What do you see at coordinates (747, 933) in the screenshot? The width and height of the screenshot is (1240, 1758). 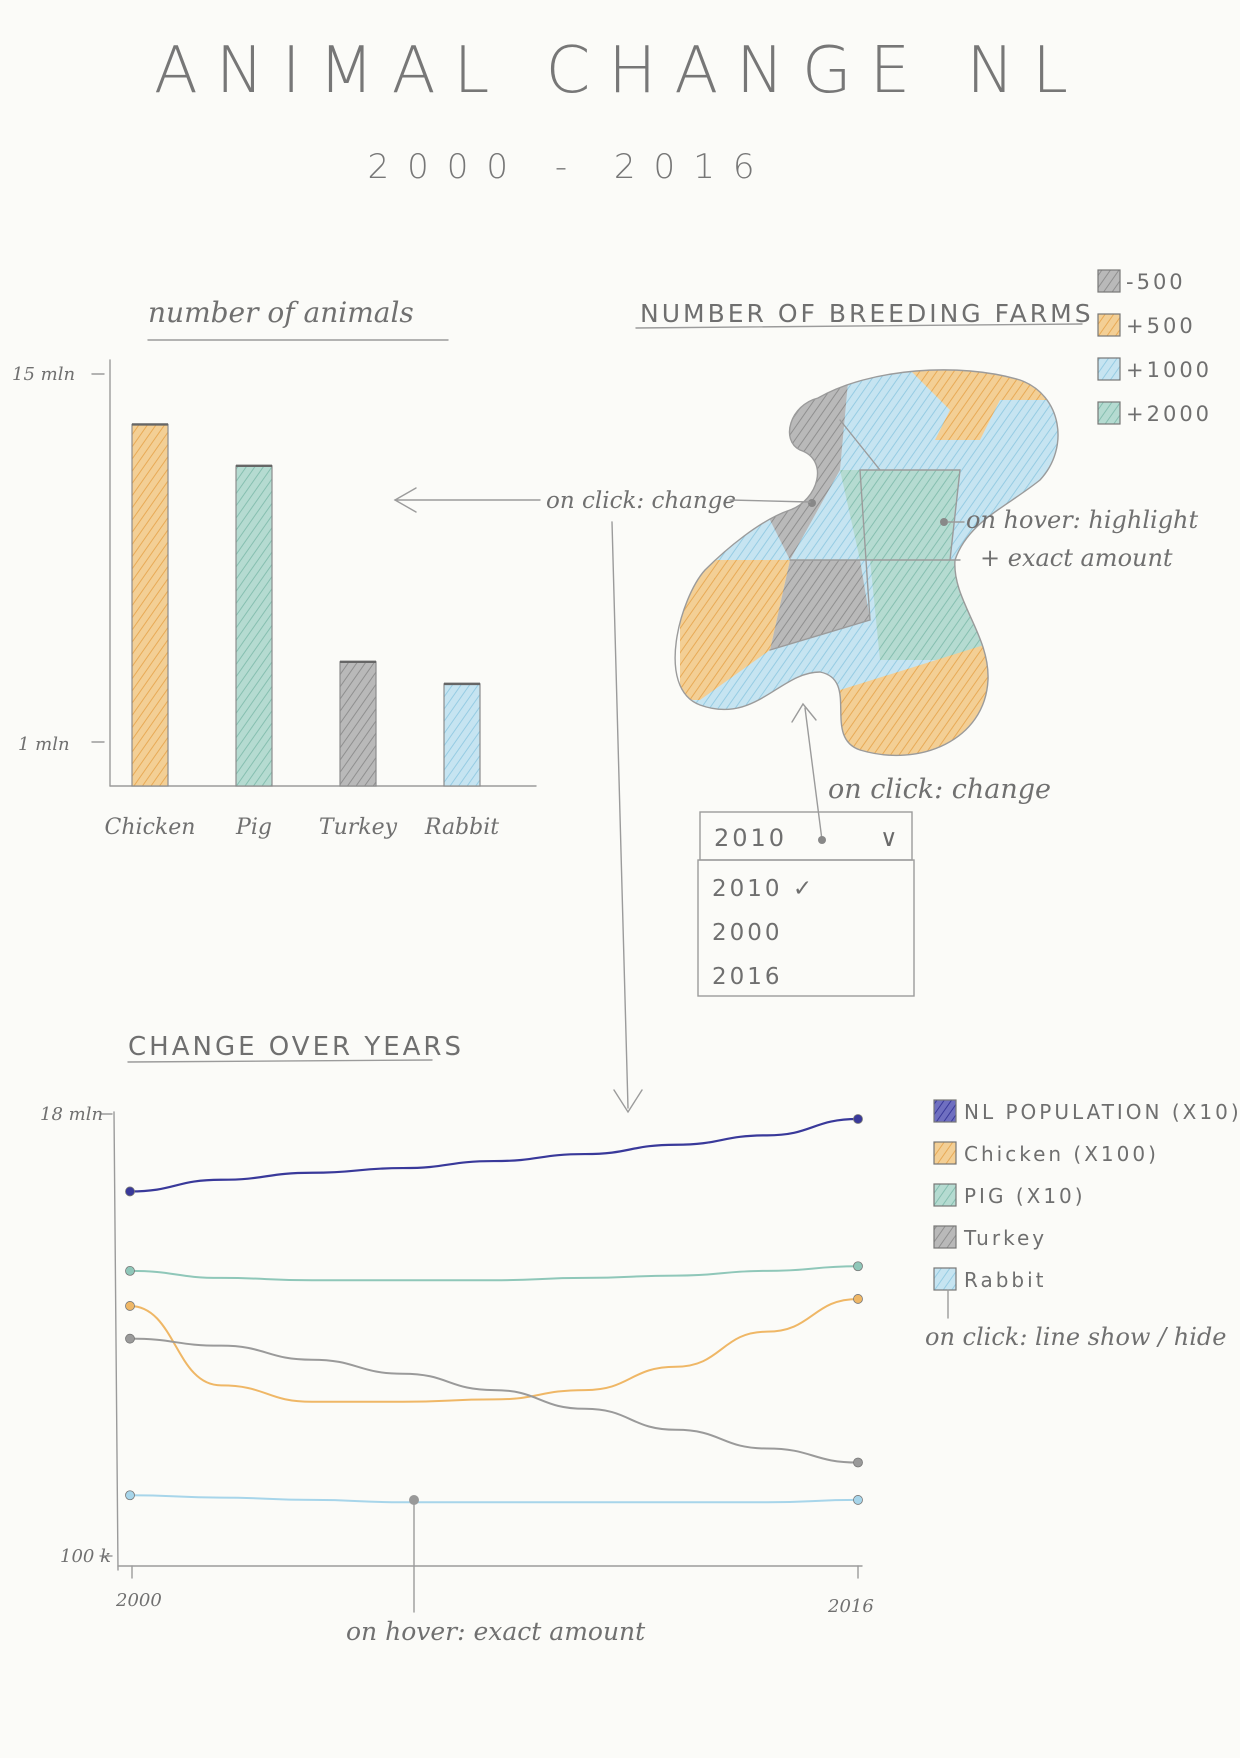 I see `dropdown-option: 2000` at bounding box center [747, 933].